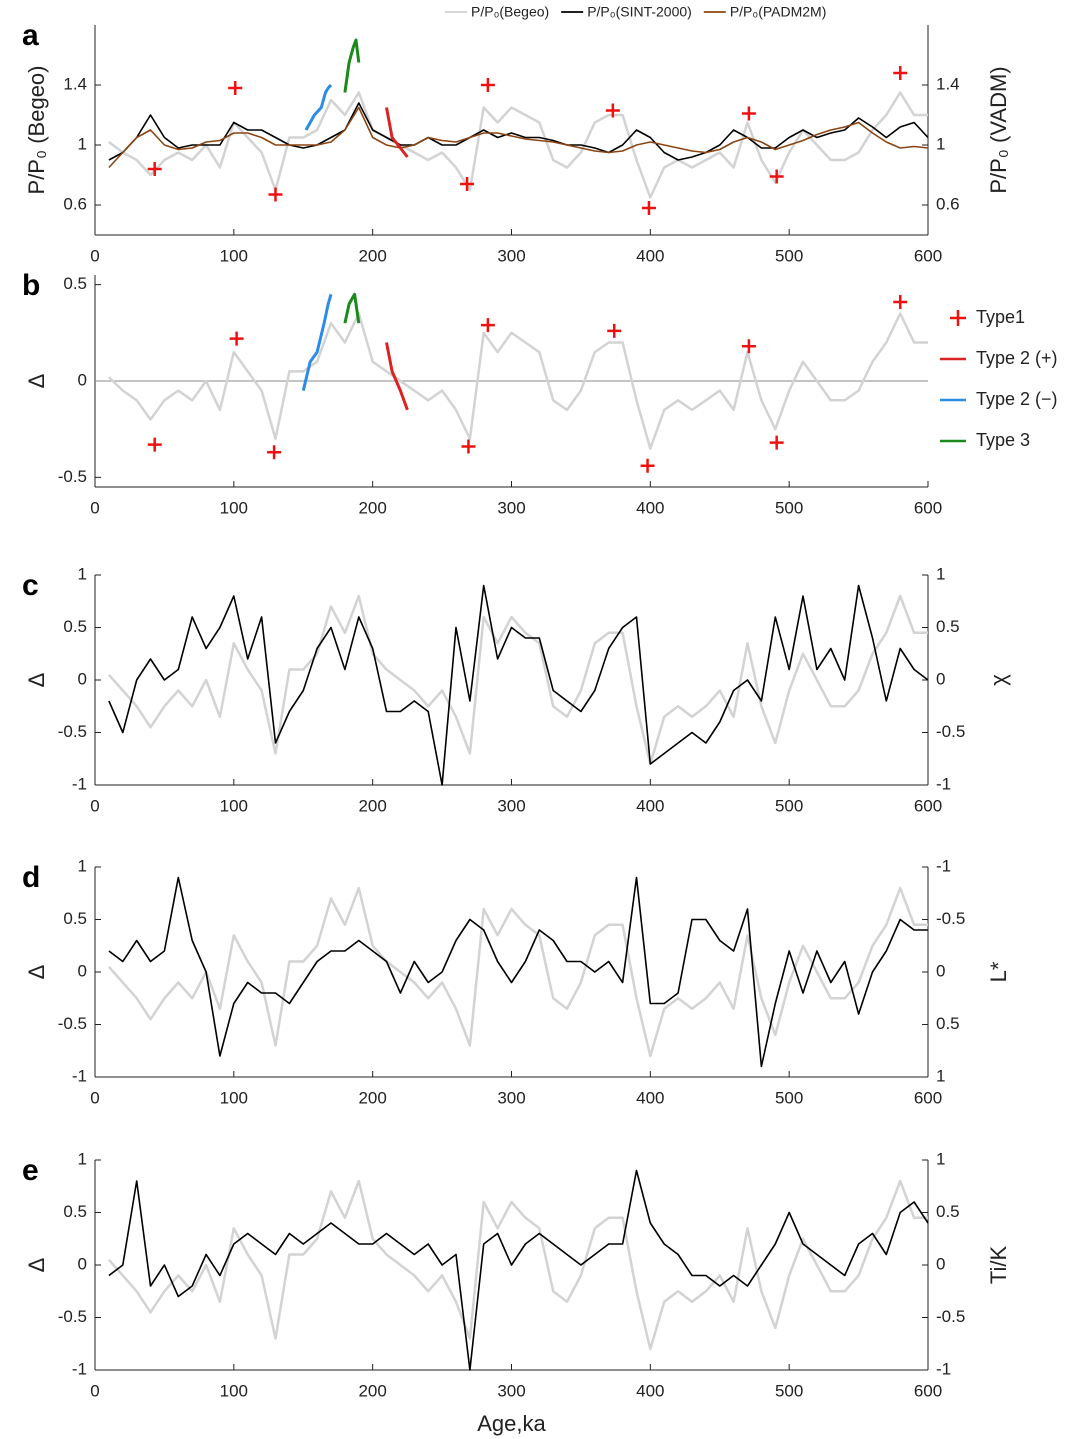 Image resolution: width=1071 pixels, height=1439 pixels. I want to click on panel-label: a, so click(30, 35).